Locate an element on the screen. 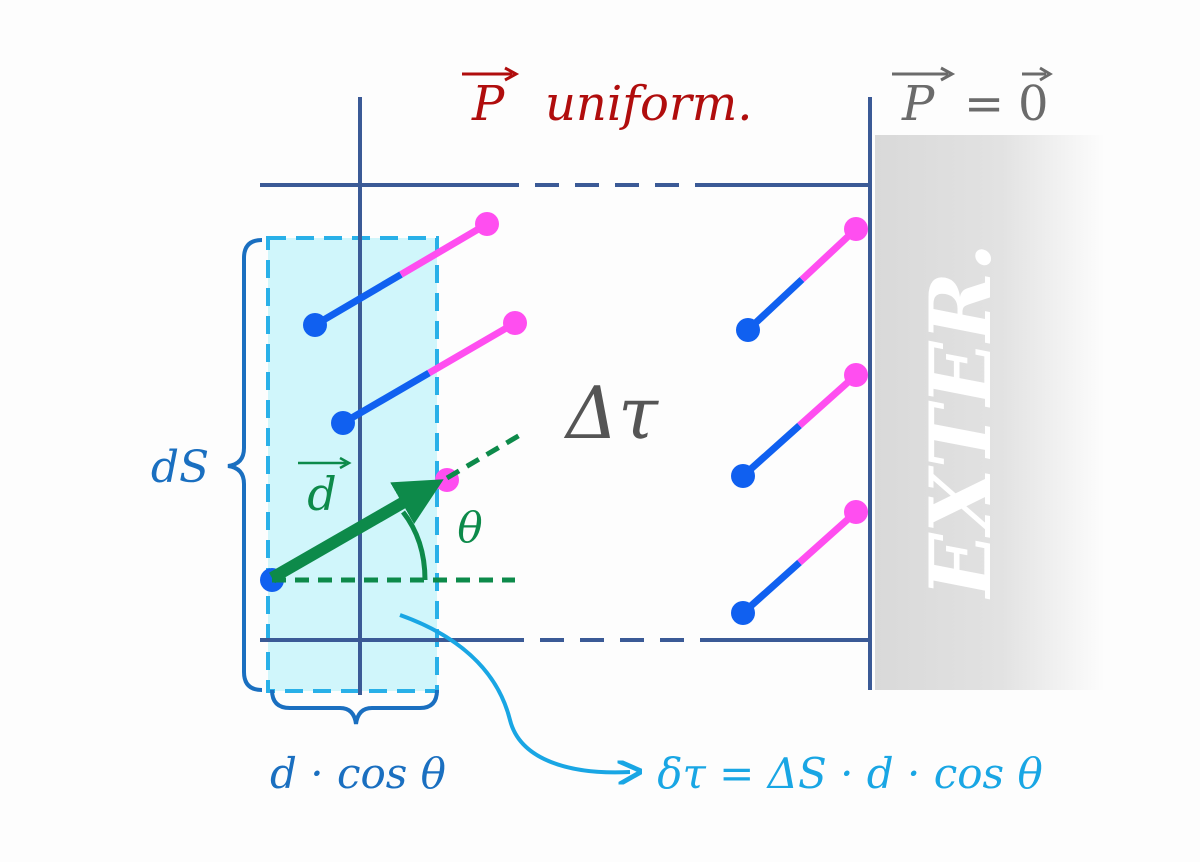 The height and width of the screenshot is (862, 1200). formula-pointer-arrow is located at coordinates (514, 692).